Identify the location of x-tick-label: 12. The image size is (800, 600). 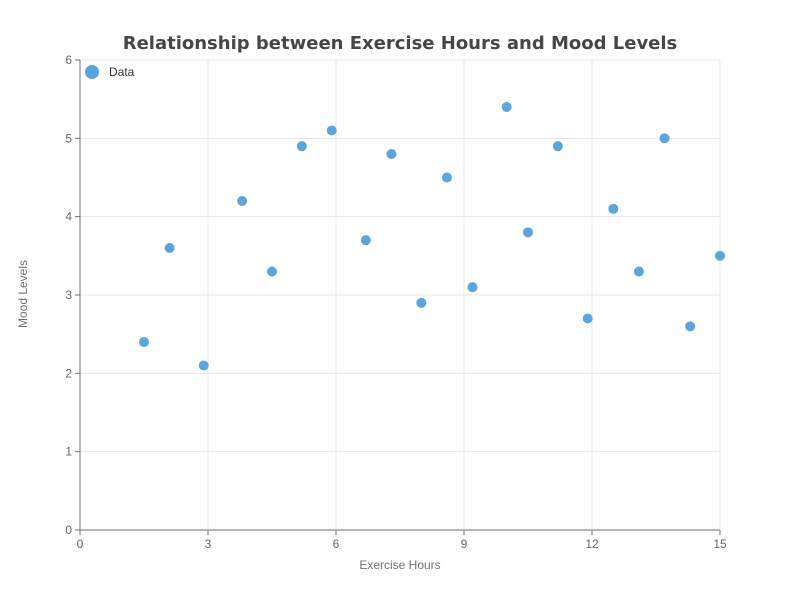
(592, 544).